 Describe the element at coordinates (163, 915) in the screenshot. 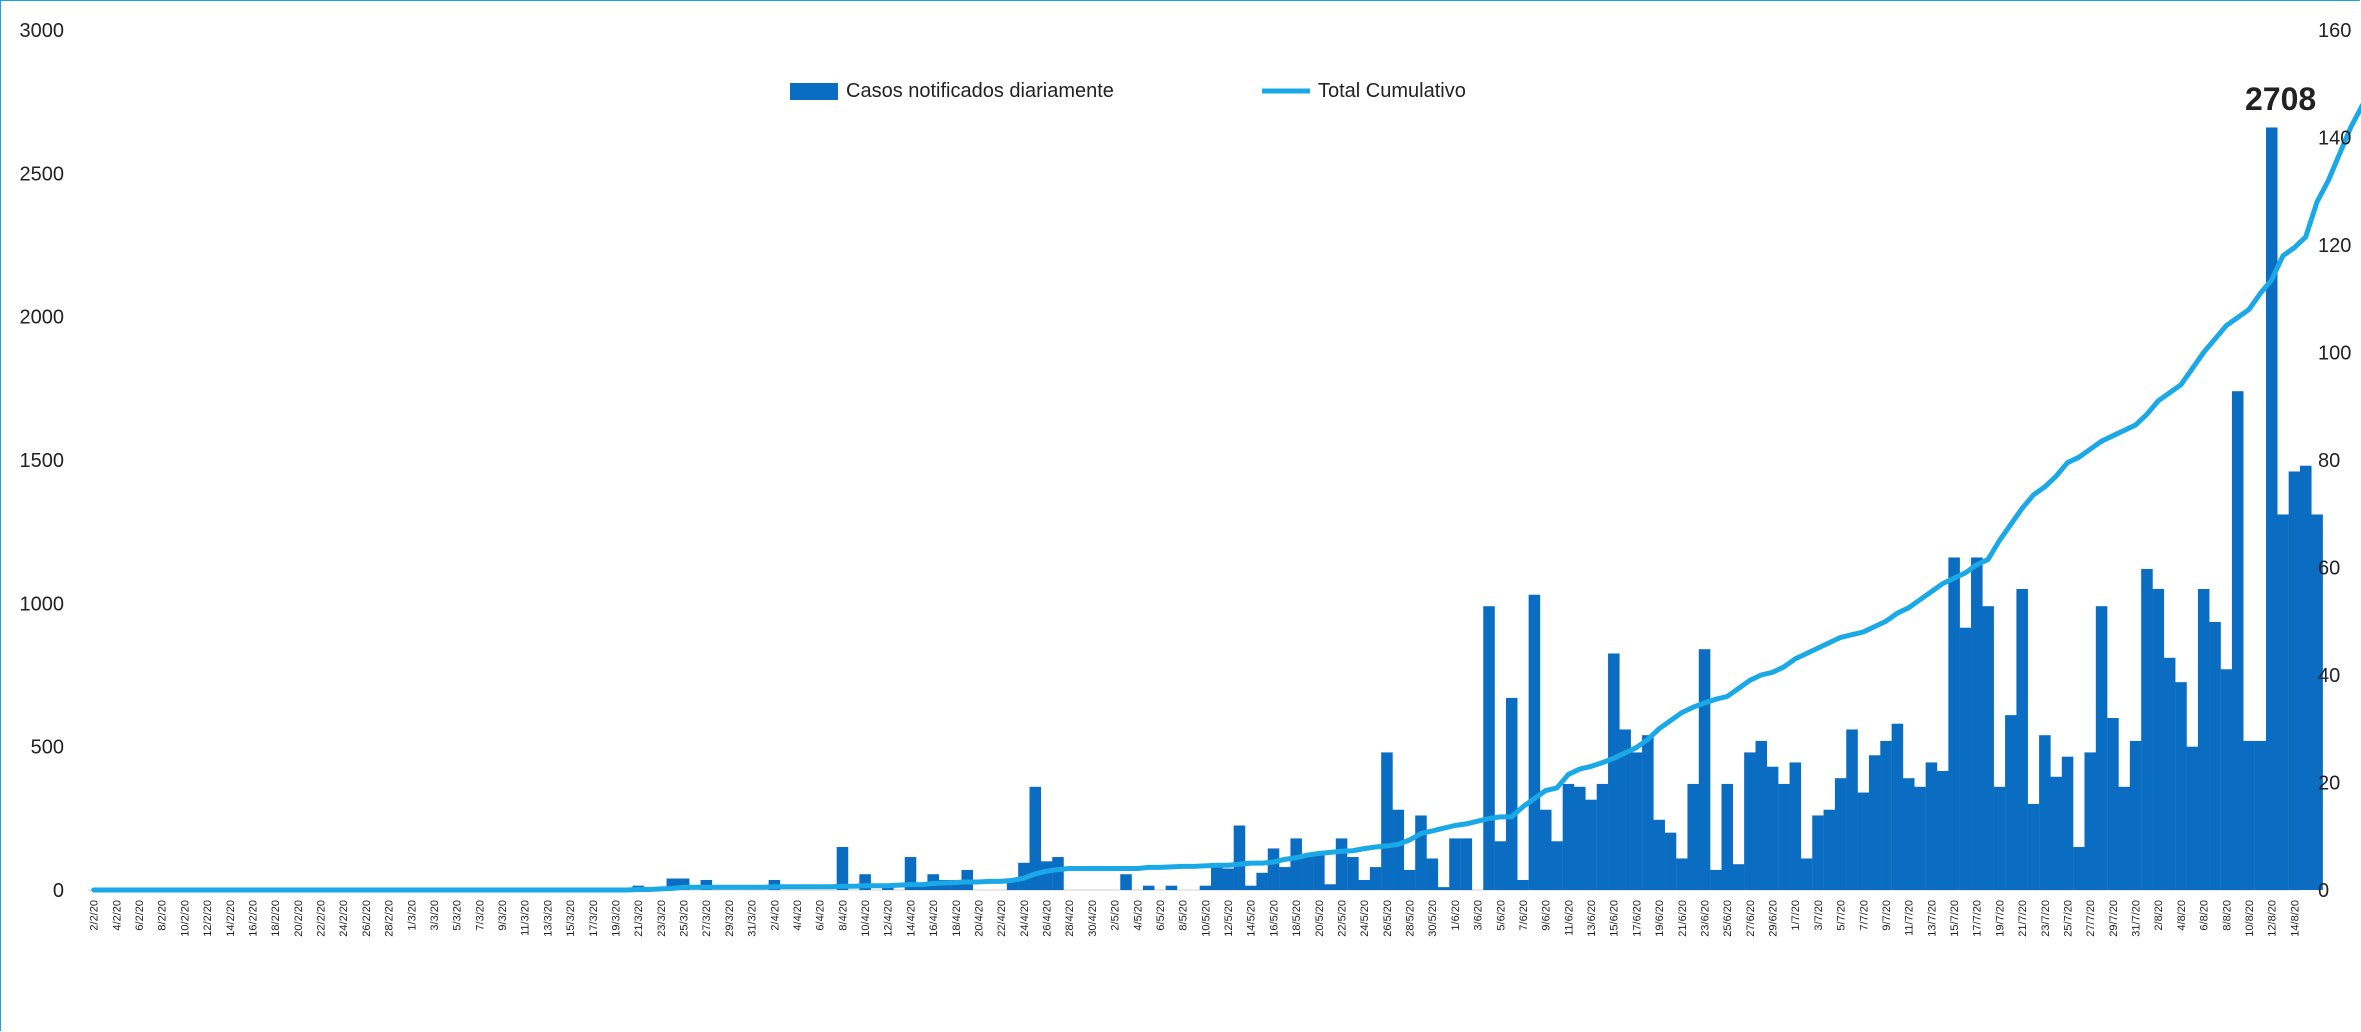

I see `x-tick-label: 8/2/20` at that location.